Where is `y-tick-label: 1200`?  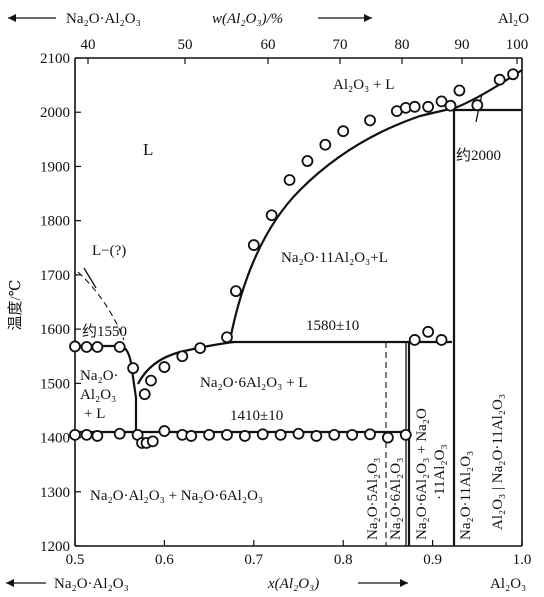
y-tick-label: 1200 is located at coordinates (55, 547).